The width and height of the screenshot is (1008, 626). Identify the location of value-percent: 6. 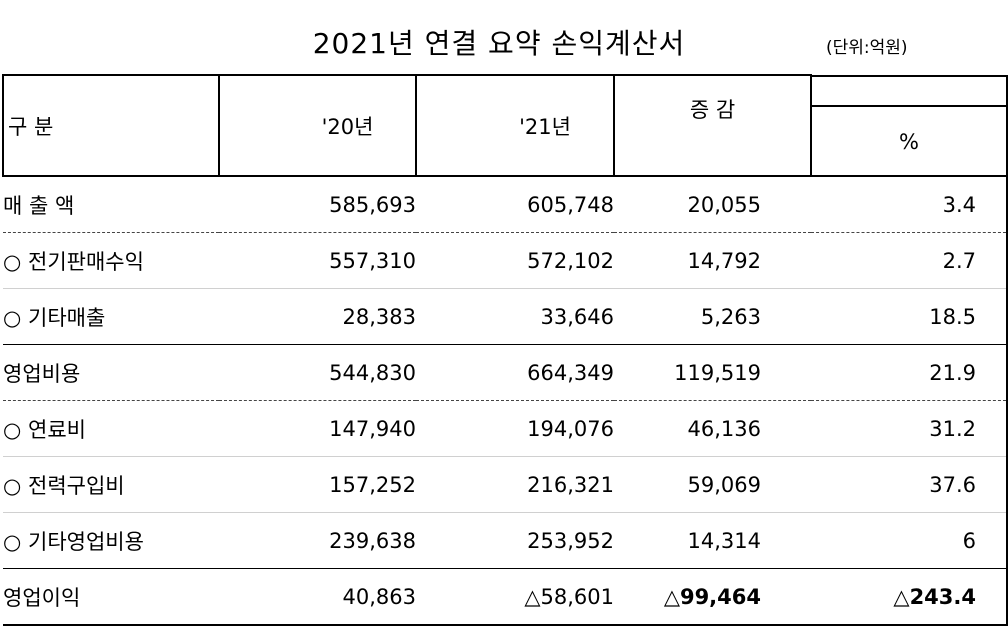
(909, 540).